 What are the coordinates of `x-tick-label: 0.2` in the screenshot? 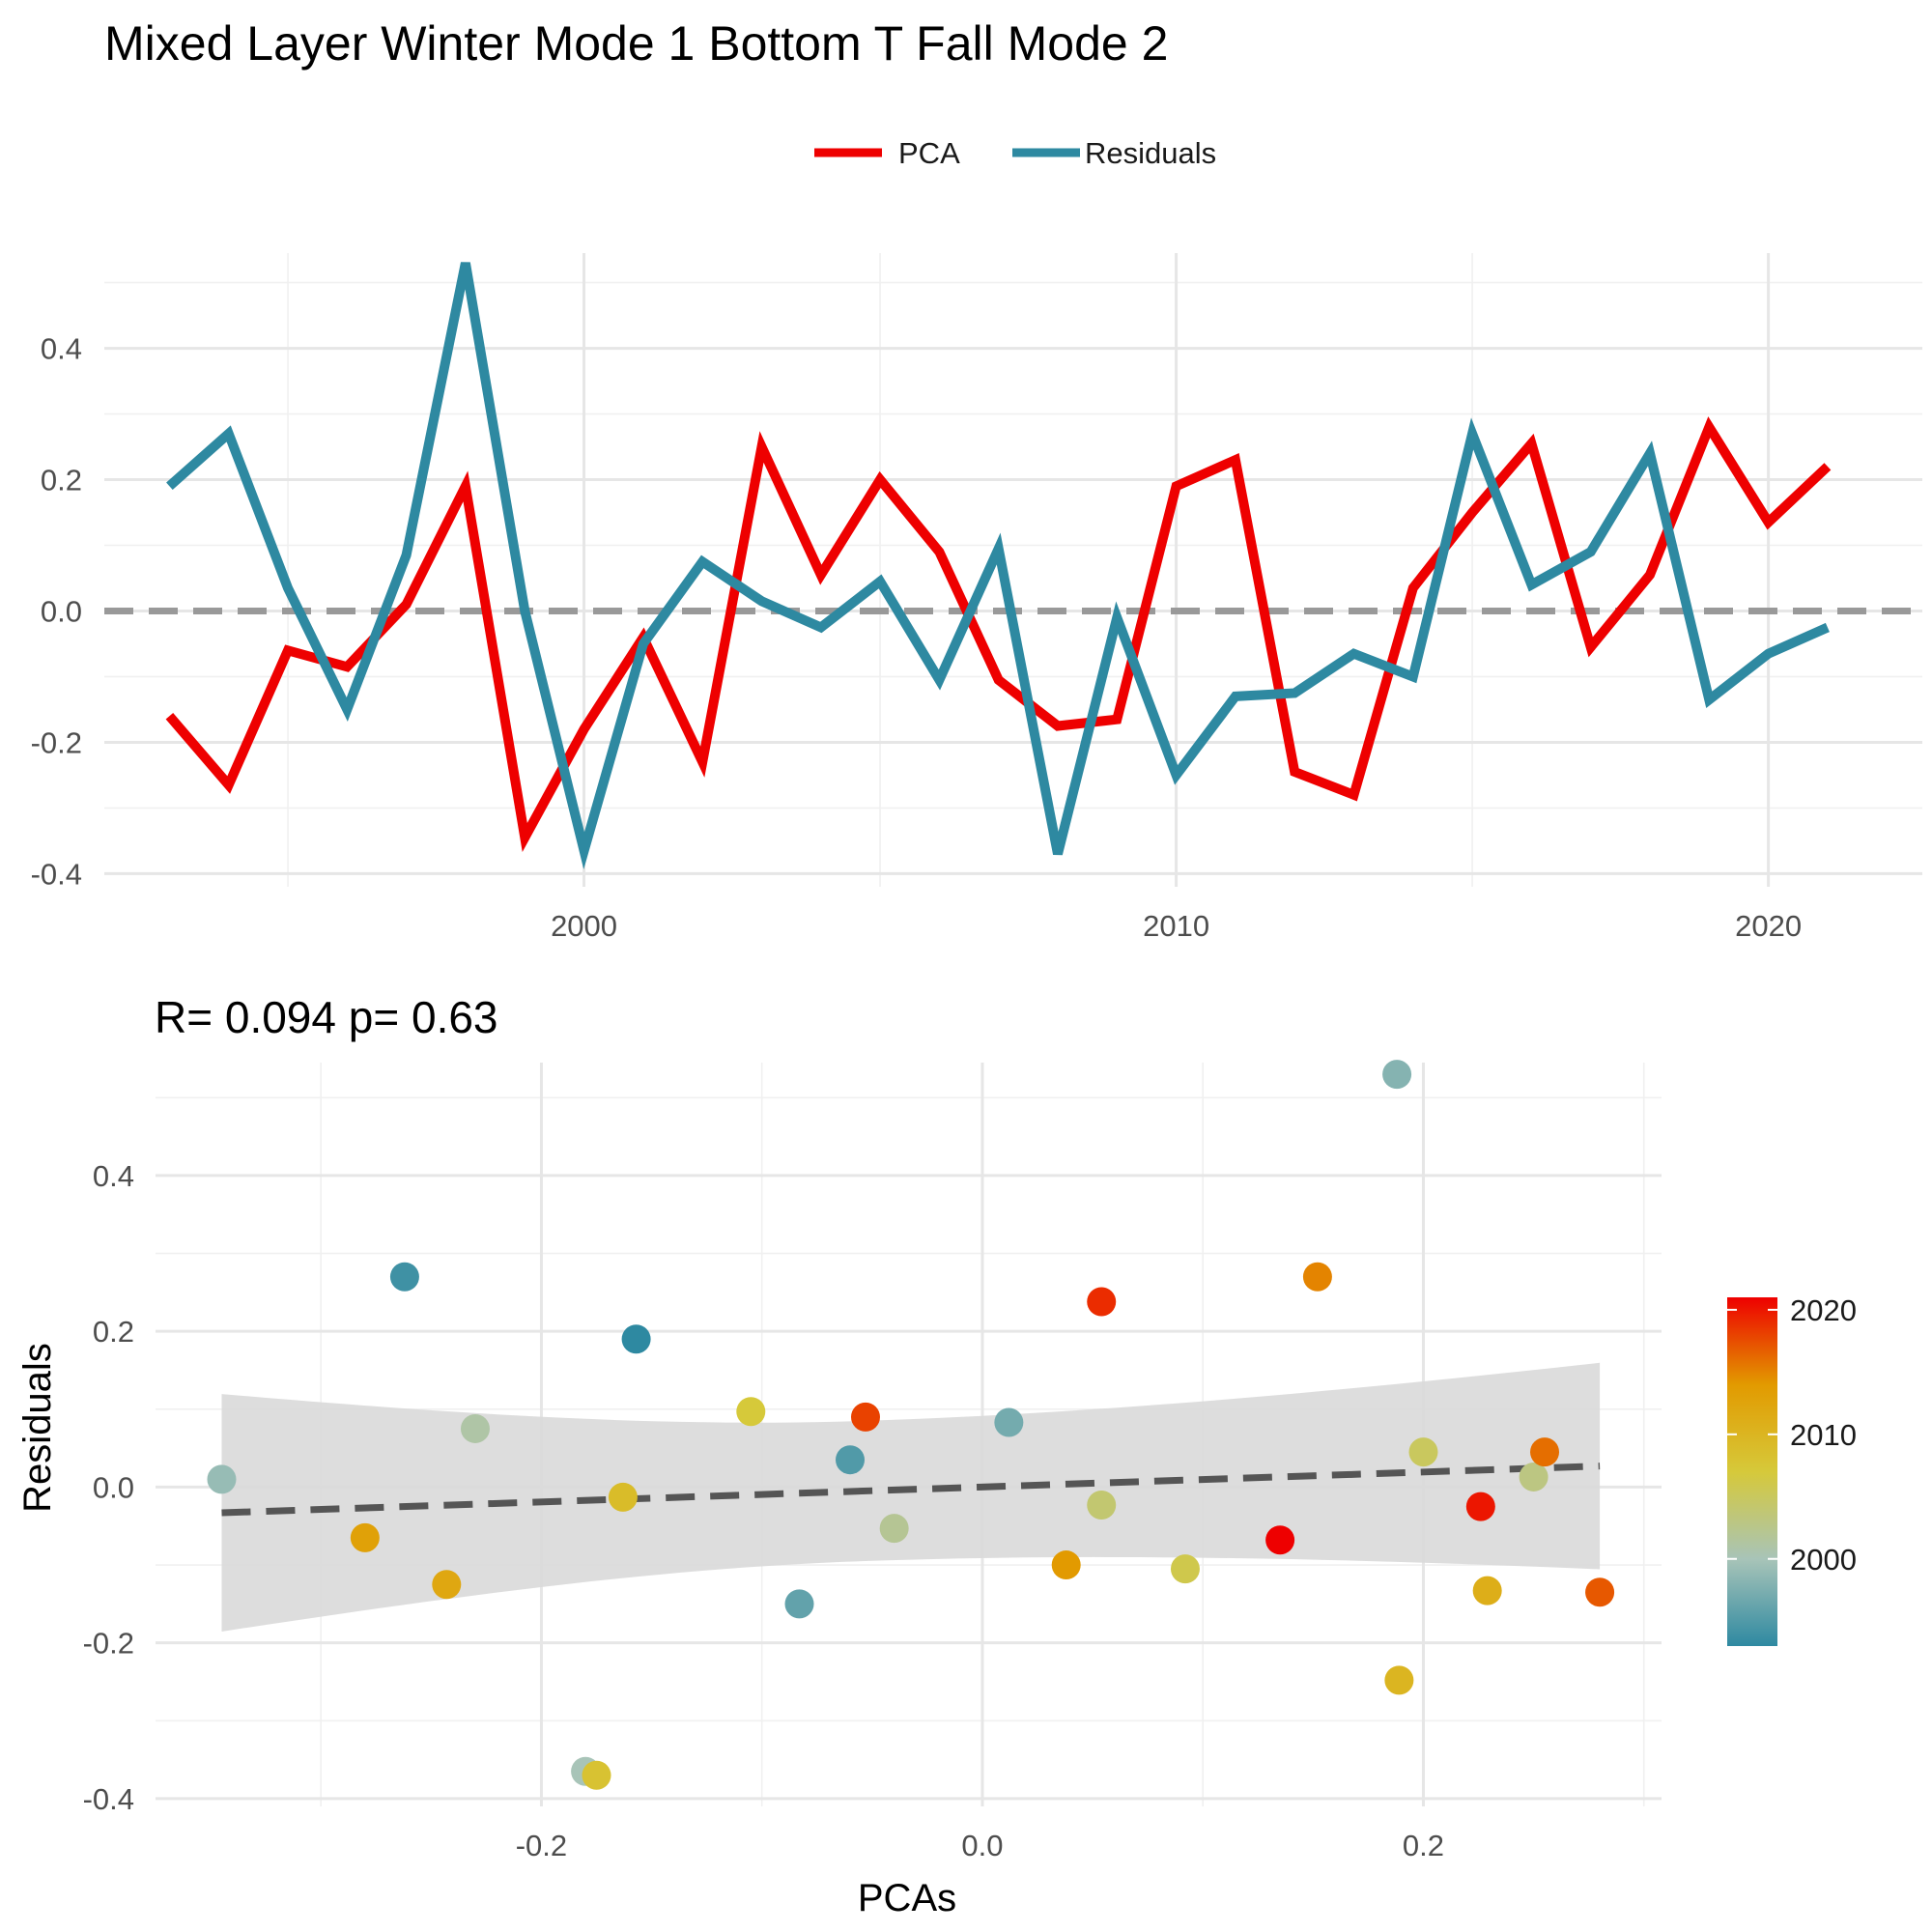 It's located at (1423, 1845).